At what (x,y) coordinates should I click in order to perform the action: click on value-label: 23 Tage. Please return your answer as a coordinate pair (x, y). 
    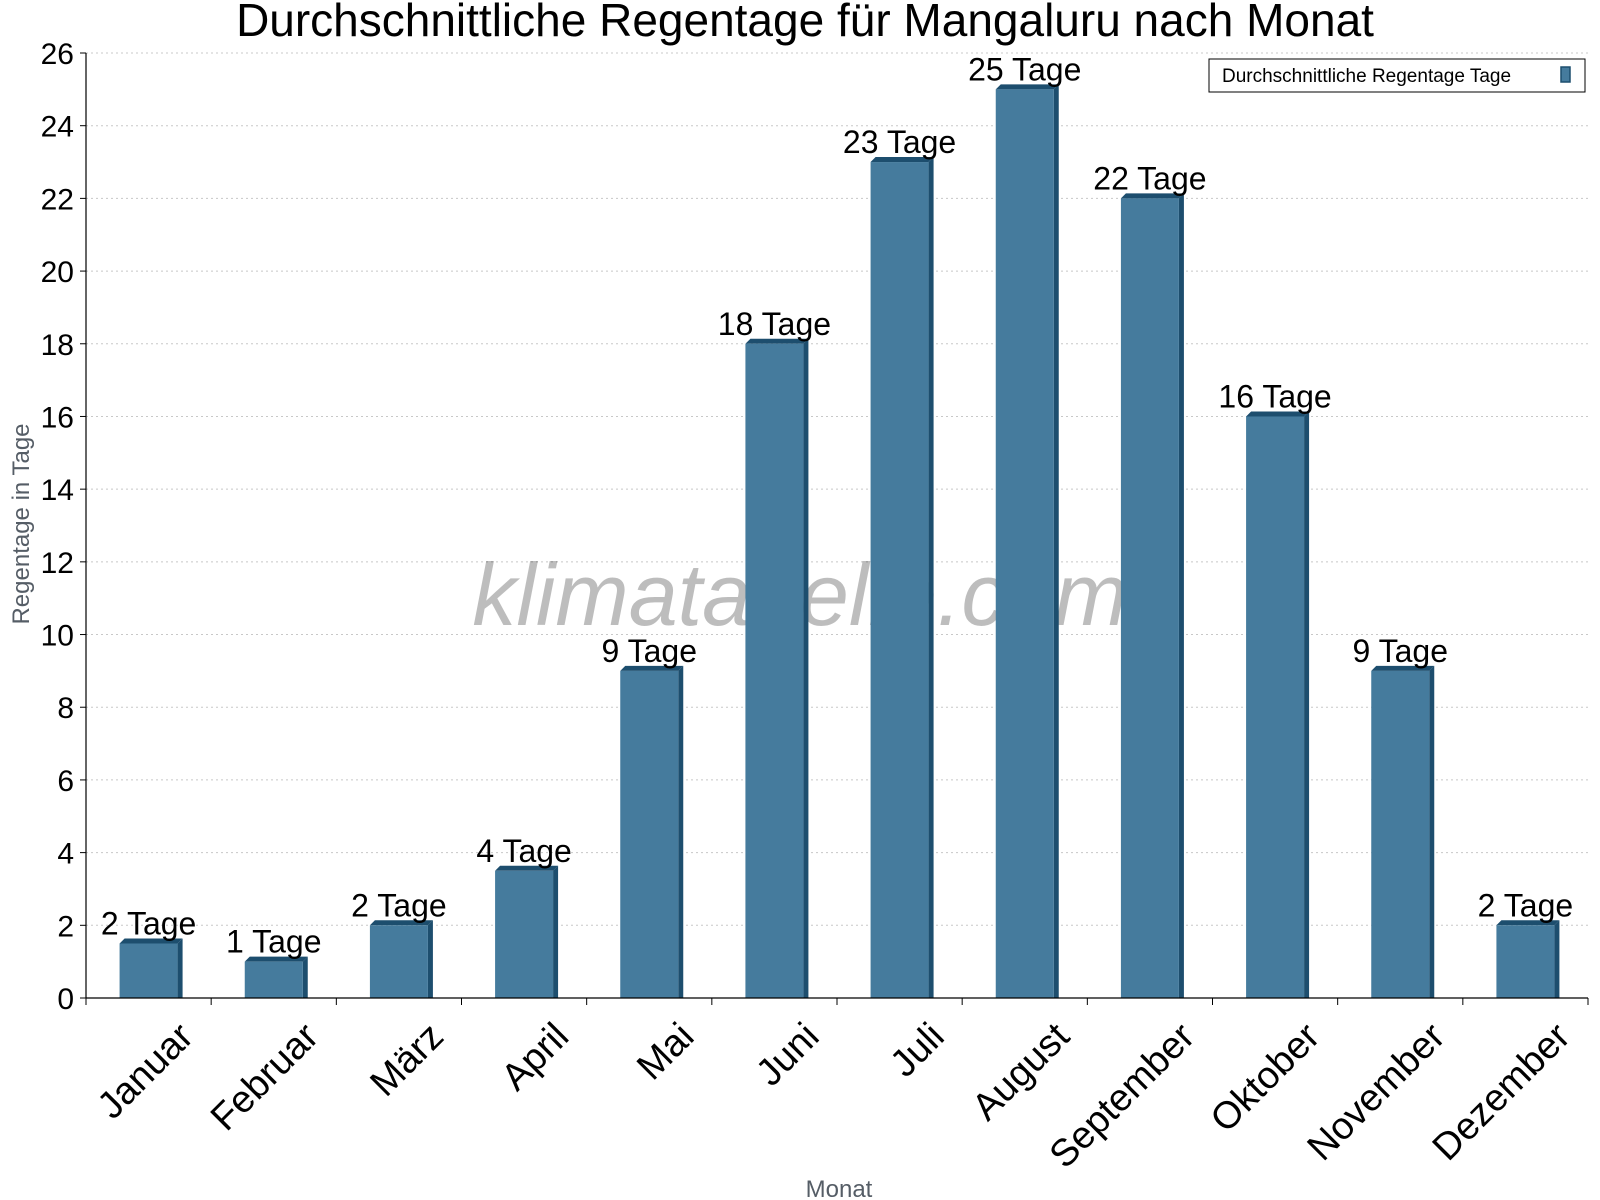
    Looking at the image, I should click on (899, 142).